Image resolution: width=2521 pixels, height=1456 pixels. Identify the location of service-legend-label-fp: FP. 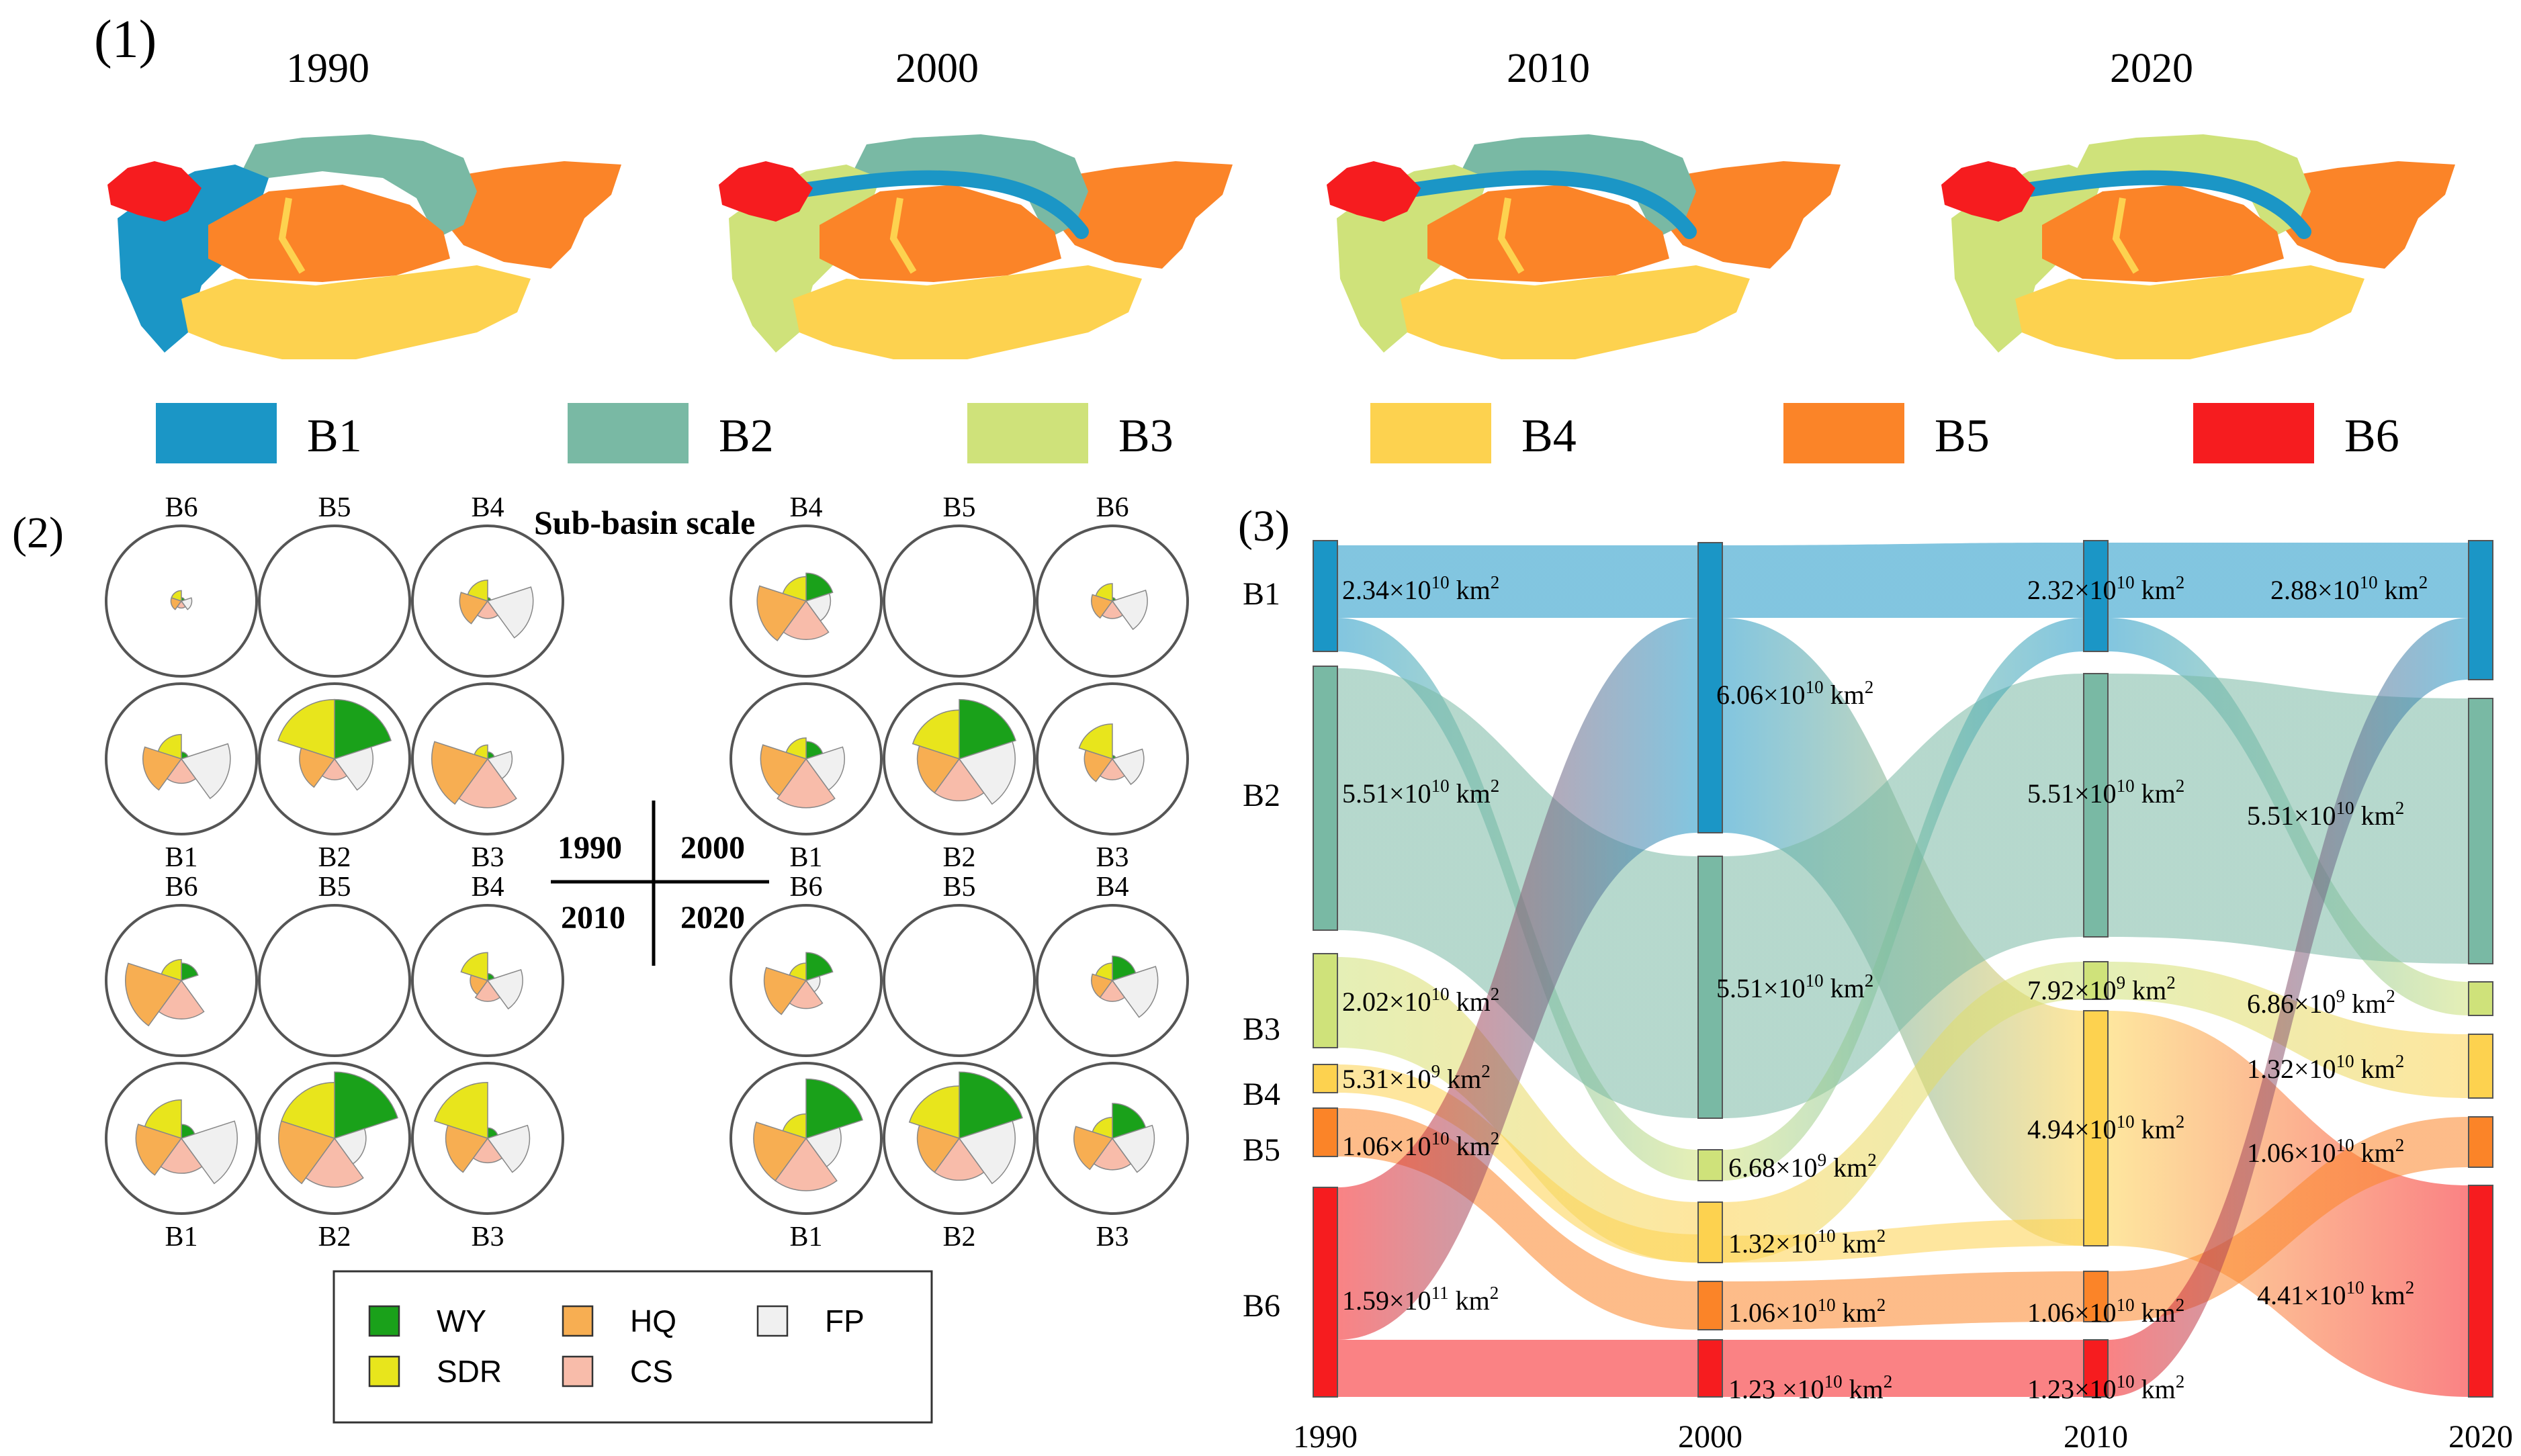
(845, 1321).